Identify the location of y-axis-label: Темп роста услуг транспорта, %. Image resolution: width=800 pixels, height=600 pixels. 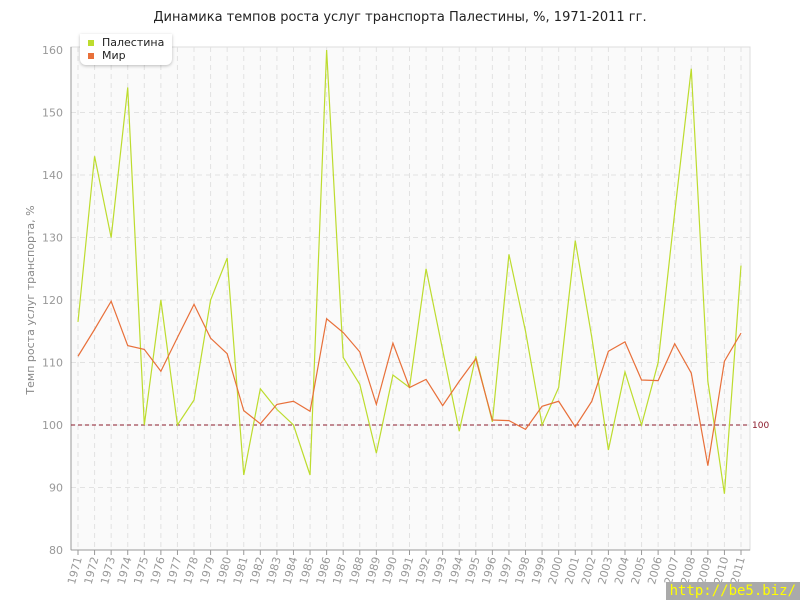
(30, 300).